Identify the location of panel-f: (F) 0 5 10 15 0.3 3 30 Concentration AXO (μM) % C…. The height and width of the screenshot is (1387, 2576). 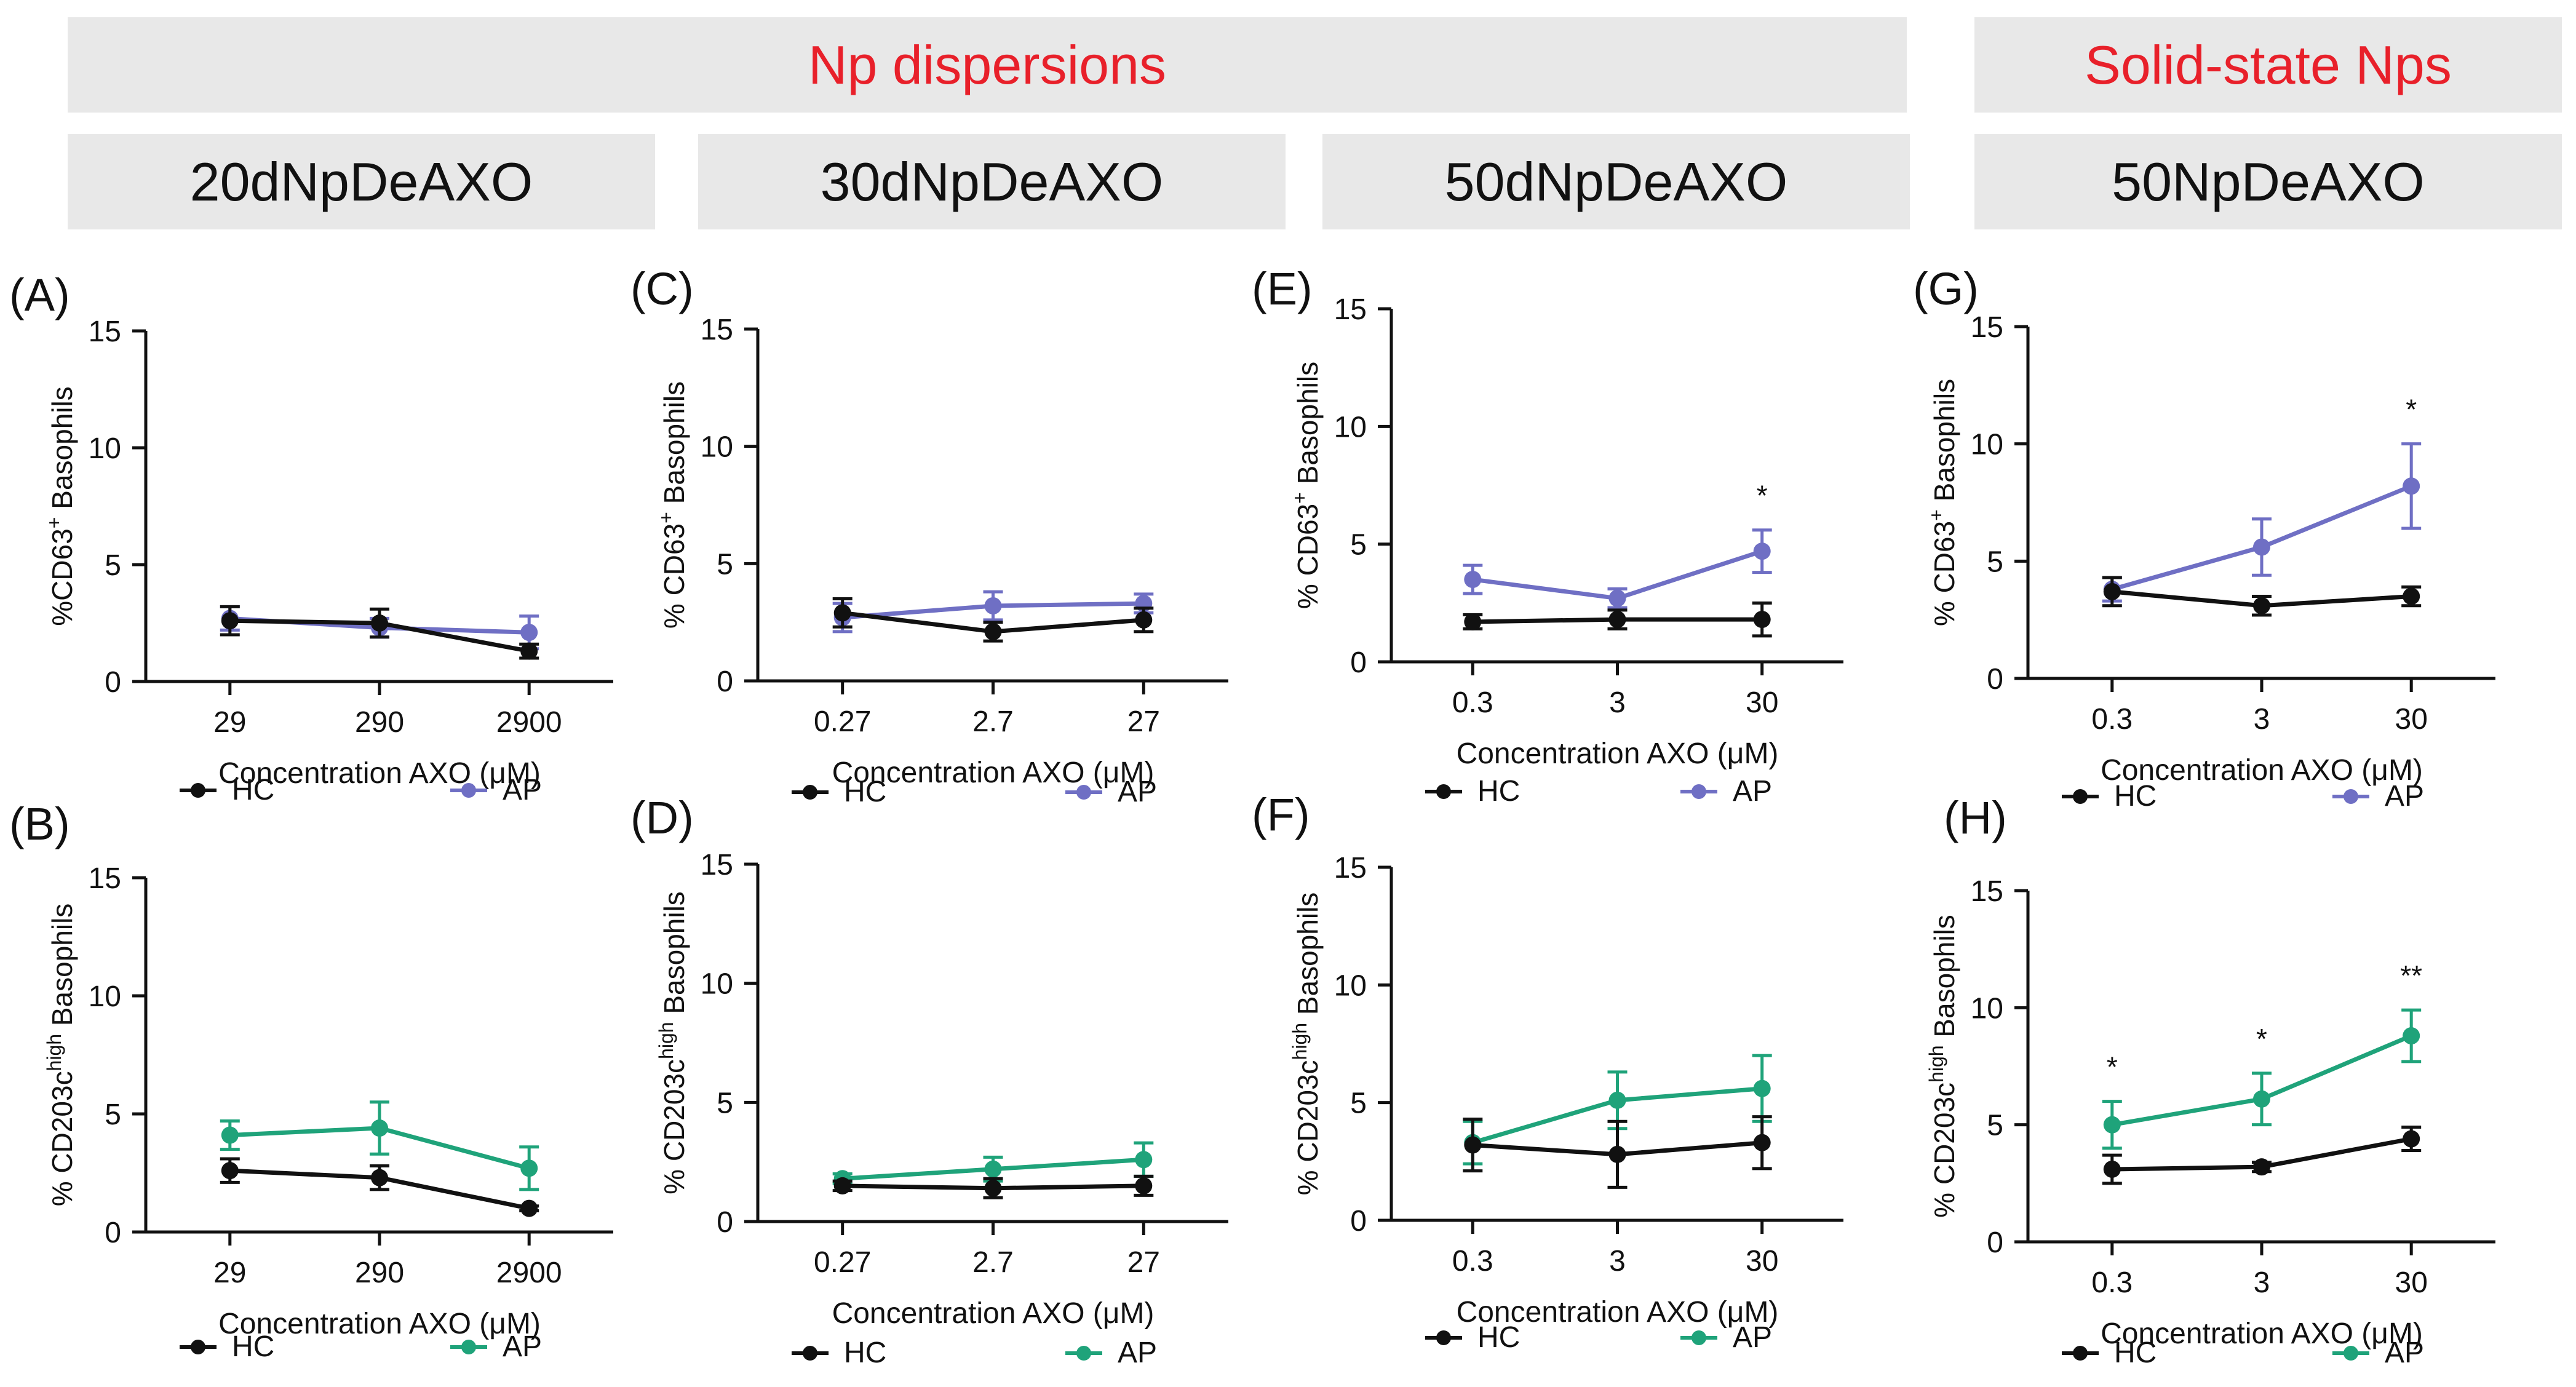
(1547, 1071).